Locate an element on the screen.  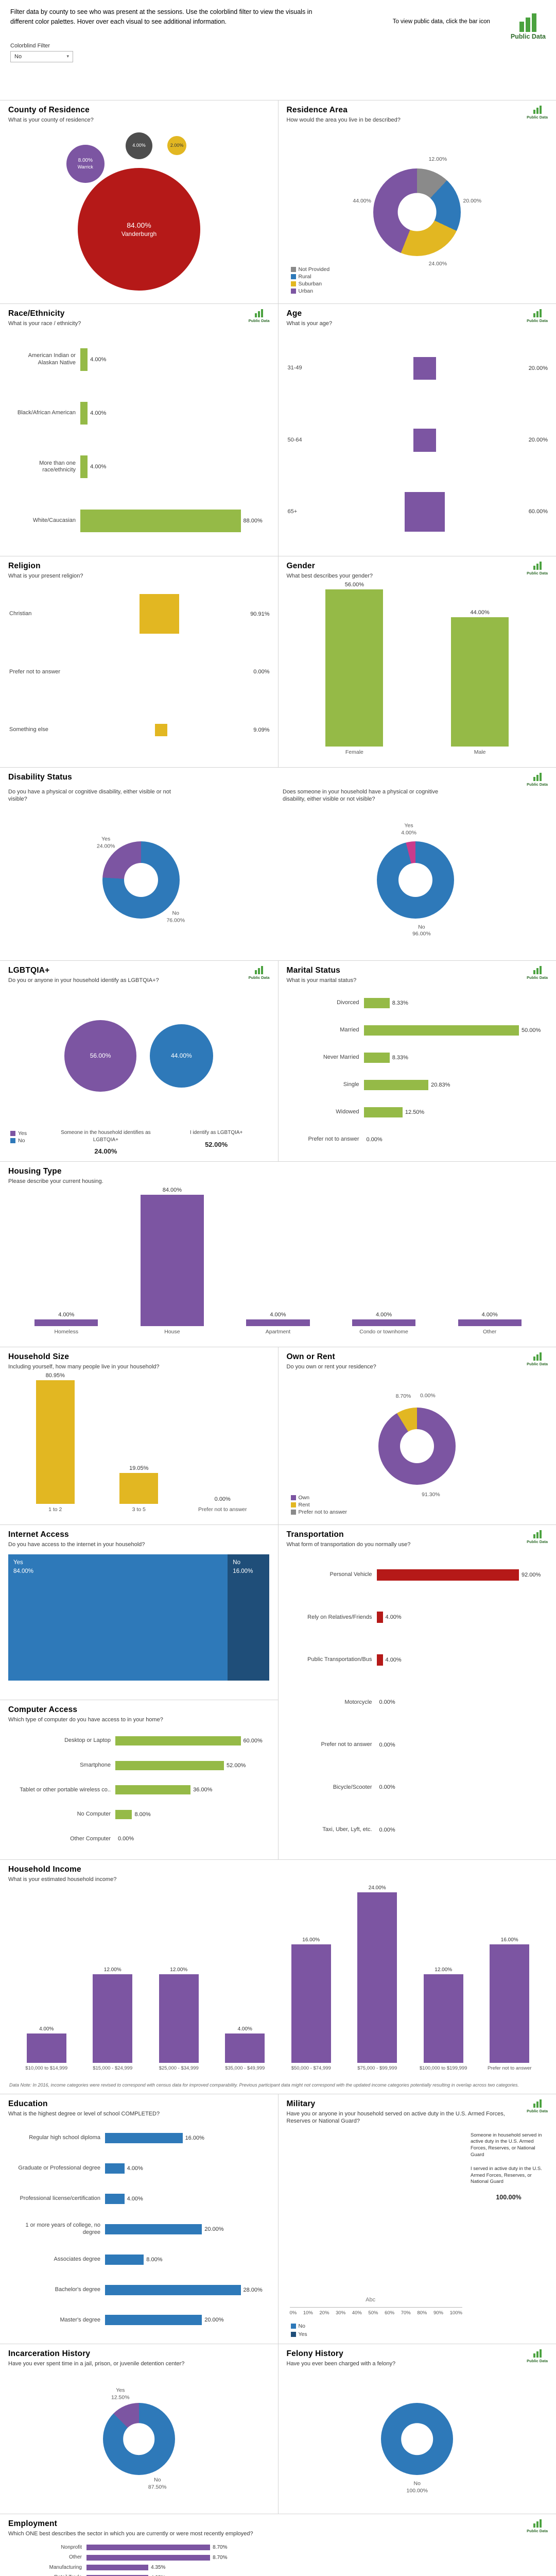
legend-item: Not Provided is located at coordinates (309, 269).